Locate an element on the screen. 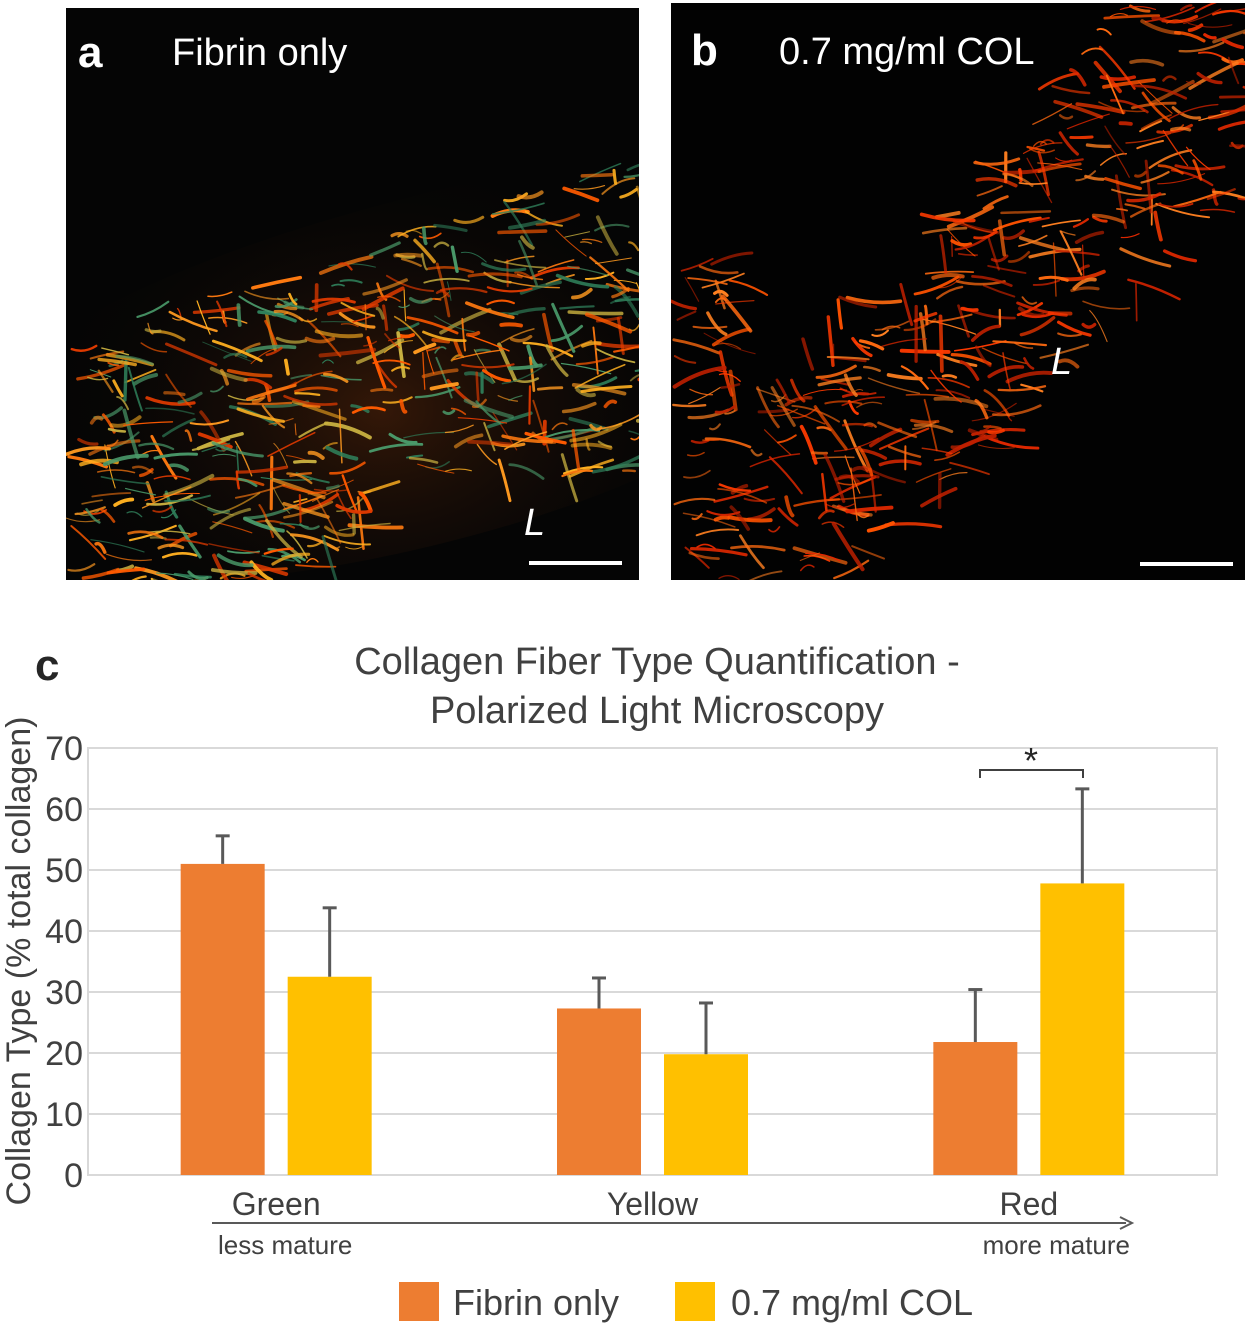  y-axis-label: Collagen Type (% total collagen) is located at coordinates (19, 961).